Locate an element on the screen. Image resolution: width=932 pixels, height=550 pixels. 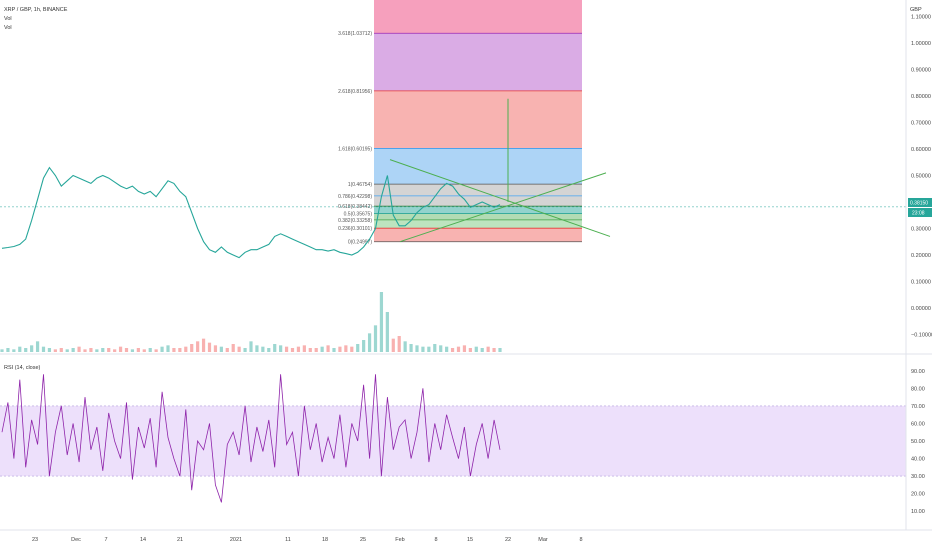
fib-level-label: 3.618(1.03712) is located at coordinates (355, 34).